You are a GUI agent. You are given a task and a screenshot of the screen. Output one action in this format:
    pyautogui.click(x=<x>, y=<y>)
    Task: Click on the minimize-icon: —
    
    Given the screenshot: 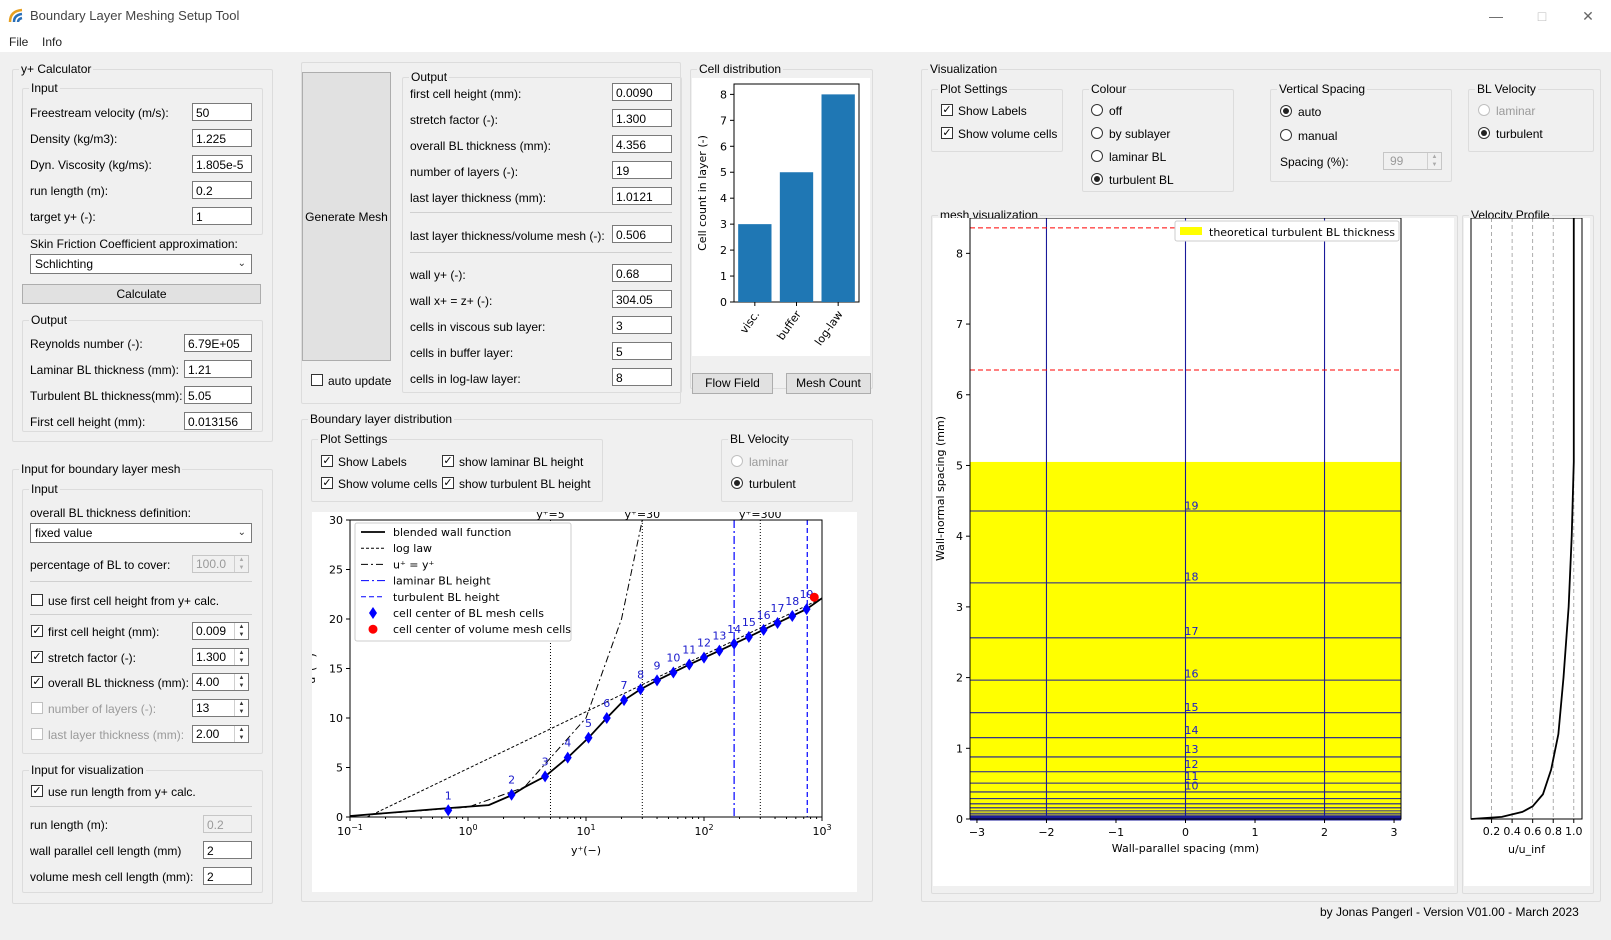 What is the action you would take?
    pyautogui.click(x=1496, y=16)
    